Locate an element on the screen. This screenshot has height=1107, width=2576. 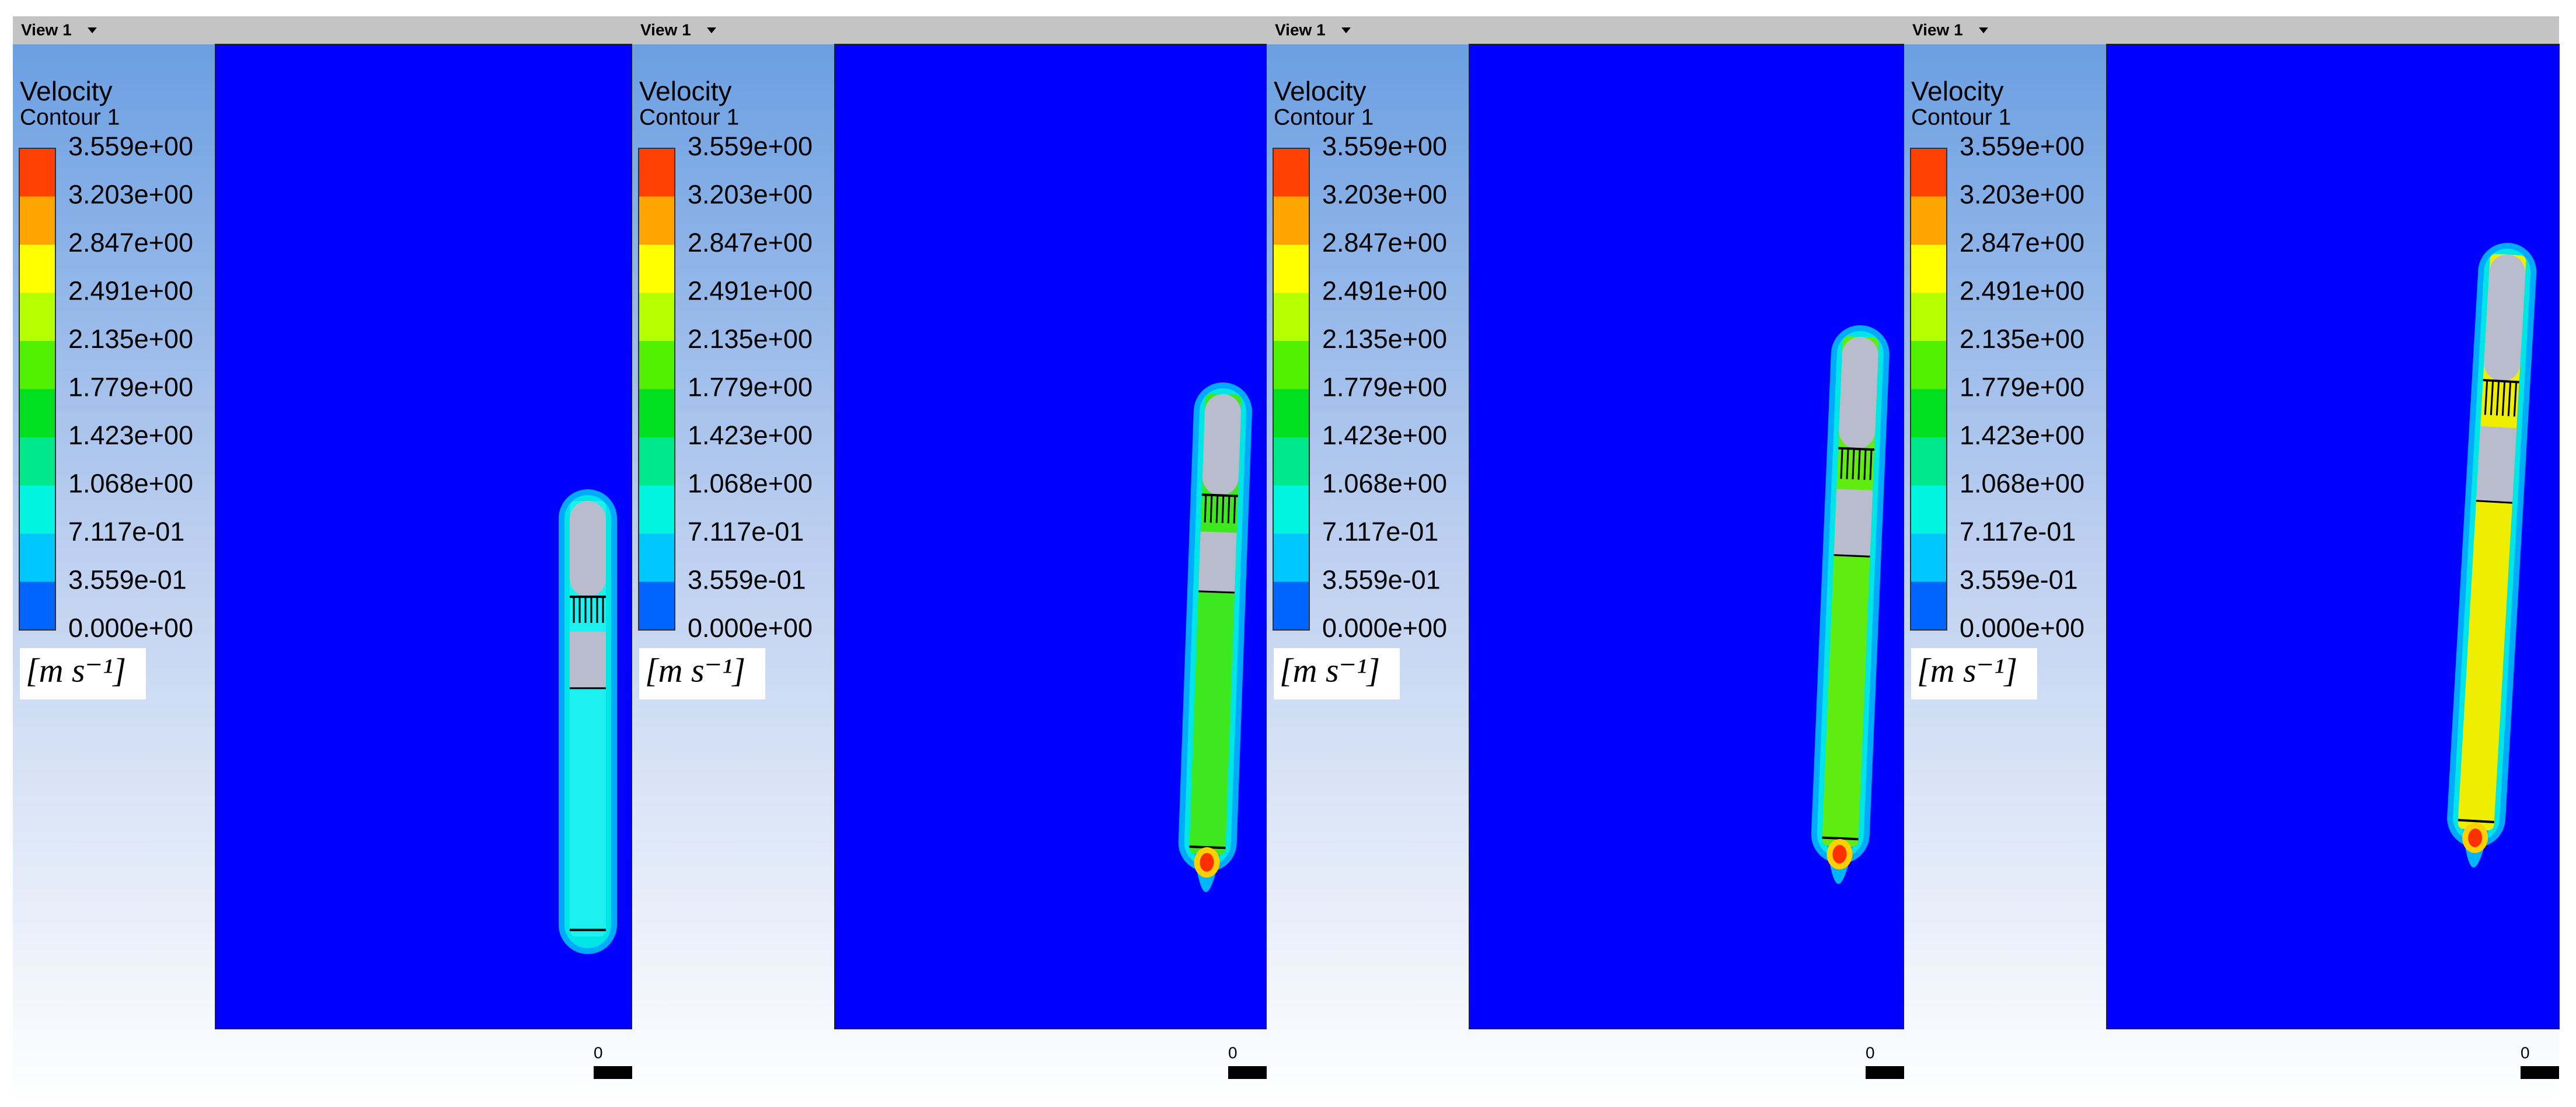
scale-label: 0 is located at coordinates (2525, 1052).